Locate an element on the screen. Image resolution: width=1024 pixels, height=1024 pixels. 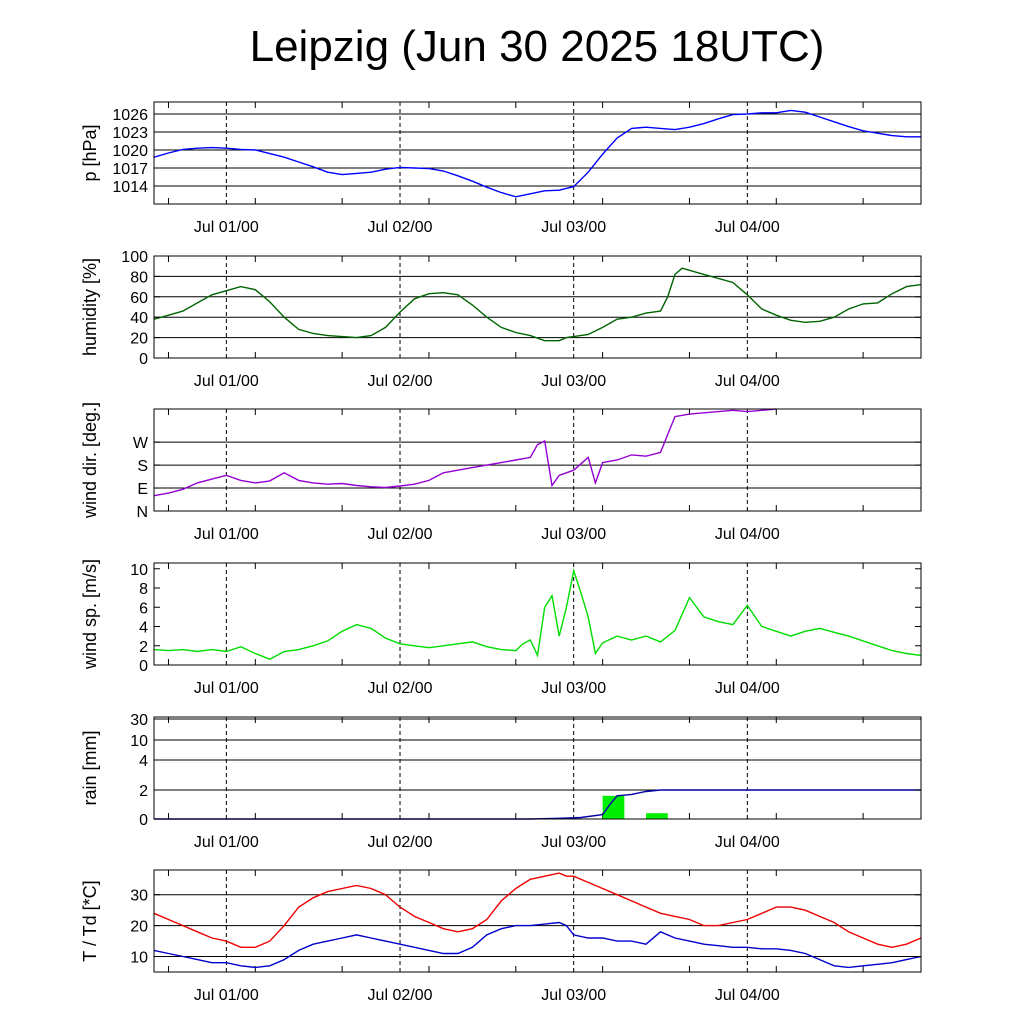
y-tick-label: 6 is located at coordinates (143, 608).